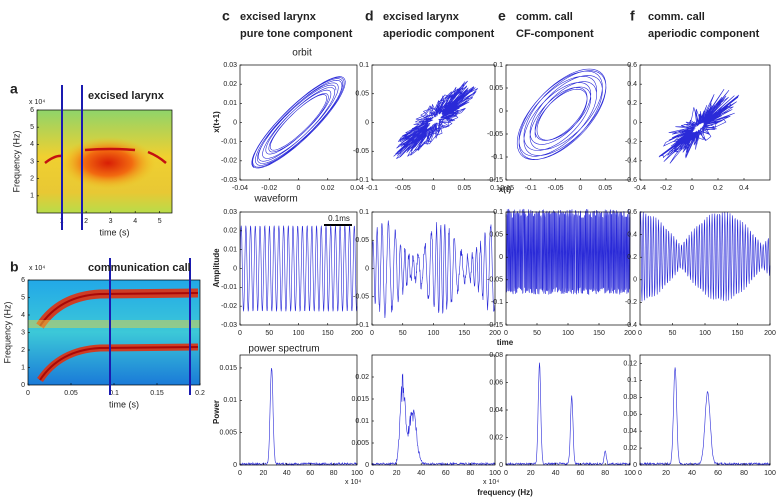 The height and width of the screenshot is (502, 781). Describe the element at coordinates (505, 342) in the screenshot. I see `axis-label: time` at that location.